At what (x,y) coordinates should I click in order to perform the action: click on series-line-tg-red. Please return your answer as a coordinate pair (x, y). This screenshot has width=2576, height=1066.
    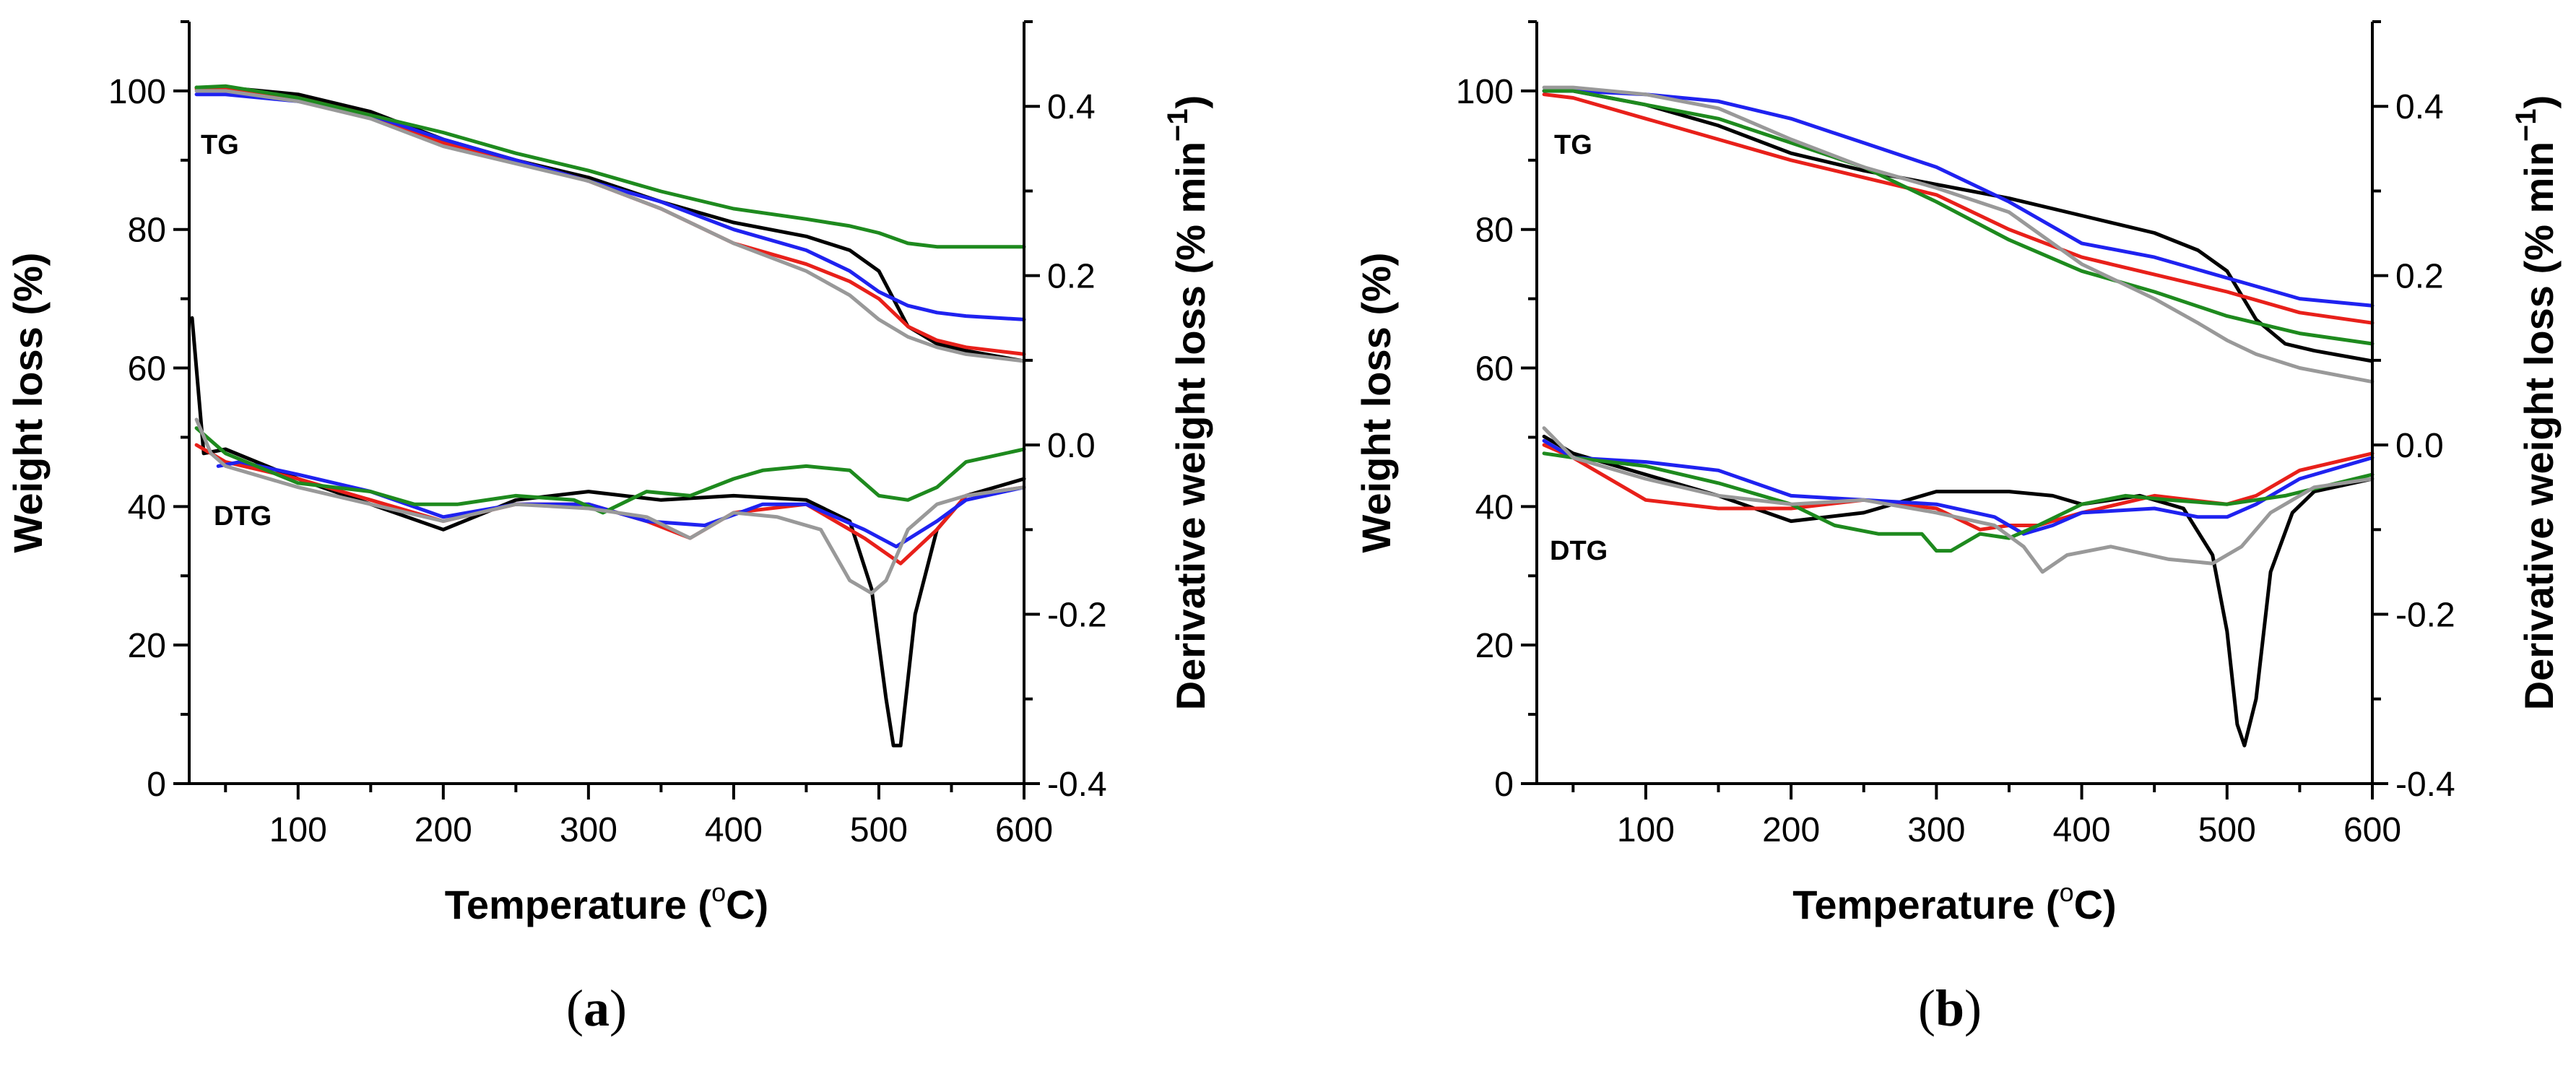
    Looking at the image, I should click on (1958, 208).